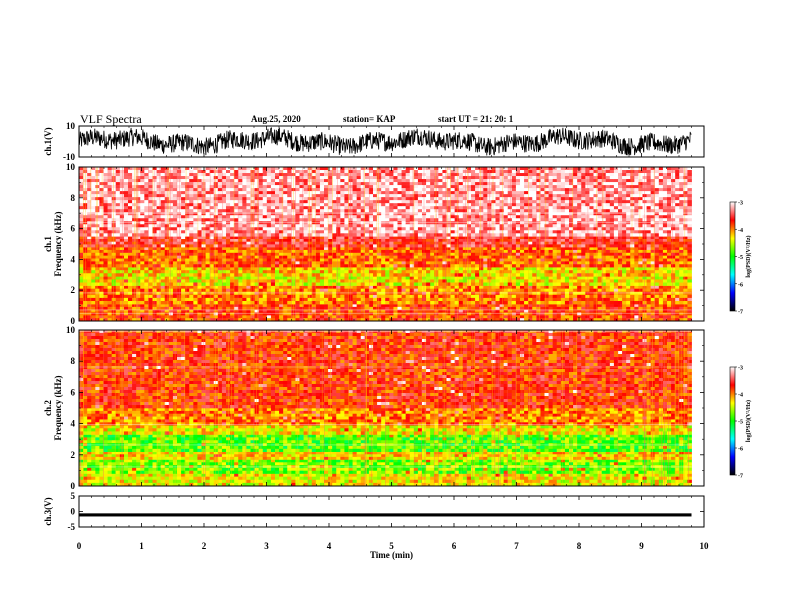 Image resolution: width=792 pixels, height=612 pixels. What do you see at coordinates (329, 546) in the screenshot?
I see `x-tick-label: 4` at bounding box center [329, 546].